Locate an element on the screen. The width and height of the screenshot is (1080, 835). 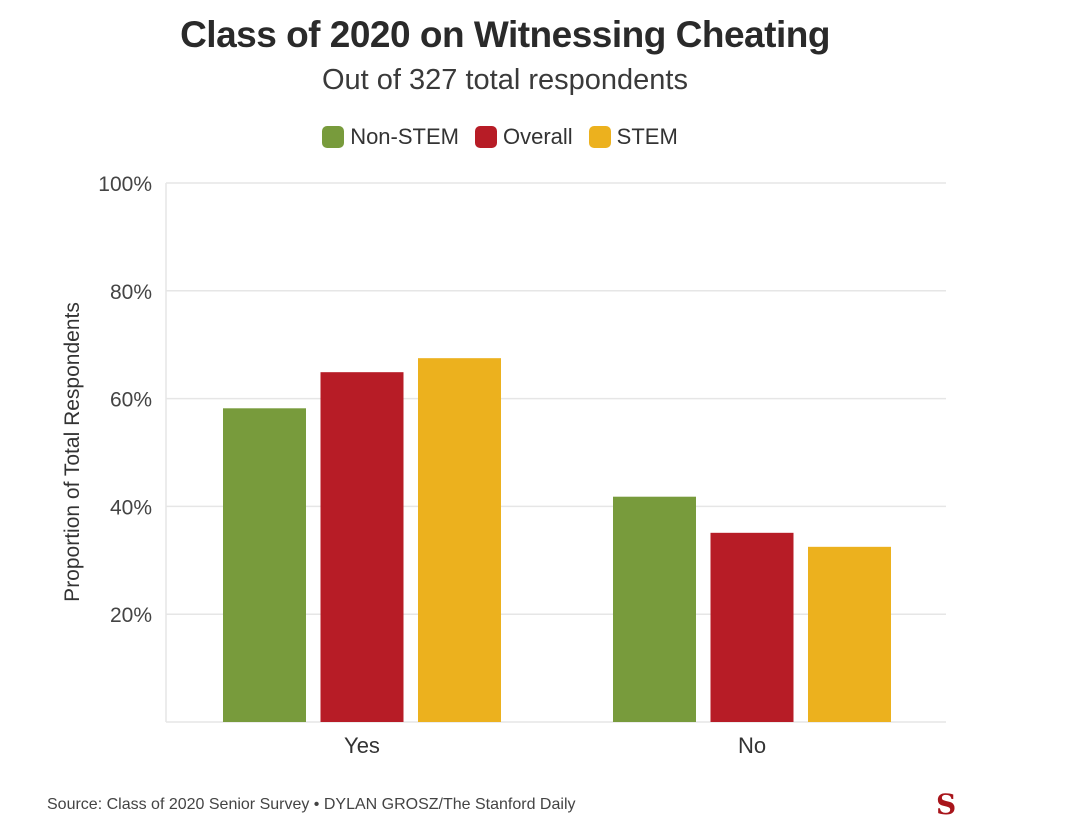
y-tick-label-20: 20% is located at coordinates (131, 615).